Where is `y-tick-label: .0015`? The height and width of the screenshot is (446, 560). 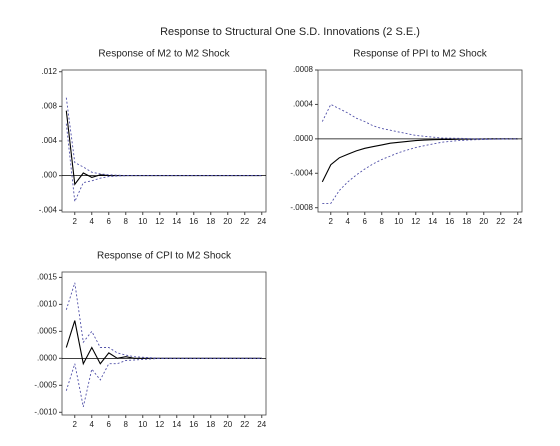
y-tick-label: .0015 is located at coordinates (47, 277).